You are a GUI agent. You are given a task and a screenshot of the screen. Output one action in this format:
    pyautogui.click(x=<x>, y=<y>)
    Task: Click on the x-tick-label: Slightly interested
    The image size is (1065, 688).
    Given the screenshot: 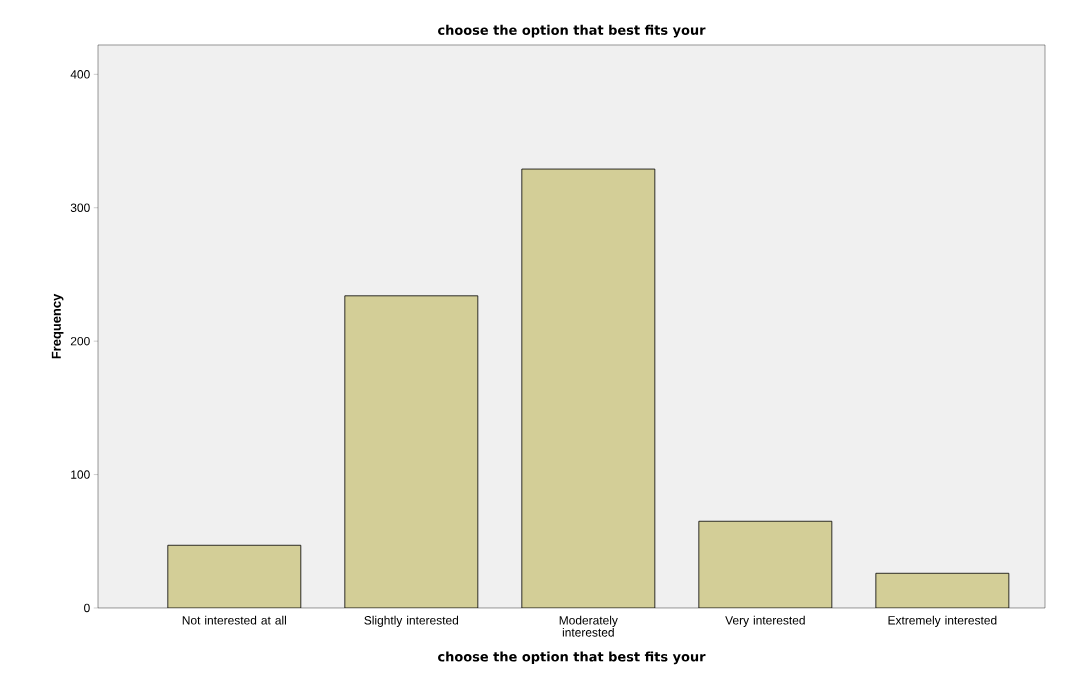 What is the action you would take?
    pyautogui.click(x=411, y=621)
    